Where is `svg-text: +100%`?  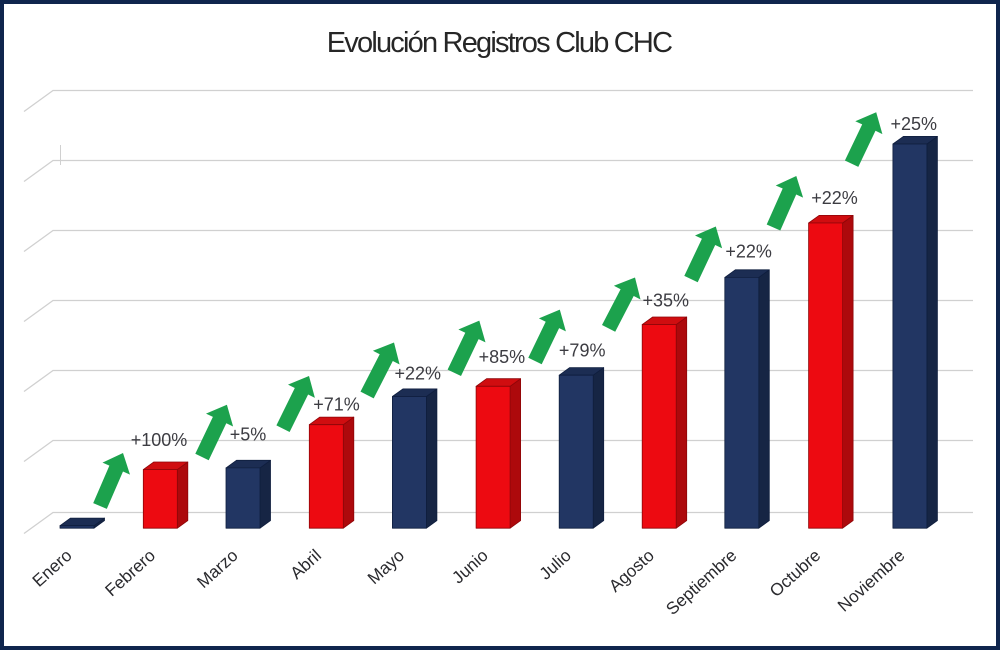
svg-text: +100% is located at coordinates (159, 440).